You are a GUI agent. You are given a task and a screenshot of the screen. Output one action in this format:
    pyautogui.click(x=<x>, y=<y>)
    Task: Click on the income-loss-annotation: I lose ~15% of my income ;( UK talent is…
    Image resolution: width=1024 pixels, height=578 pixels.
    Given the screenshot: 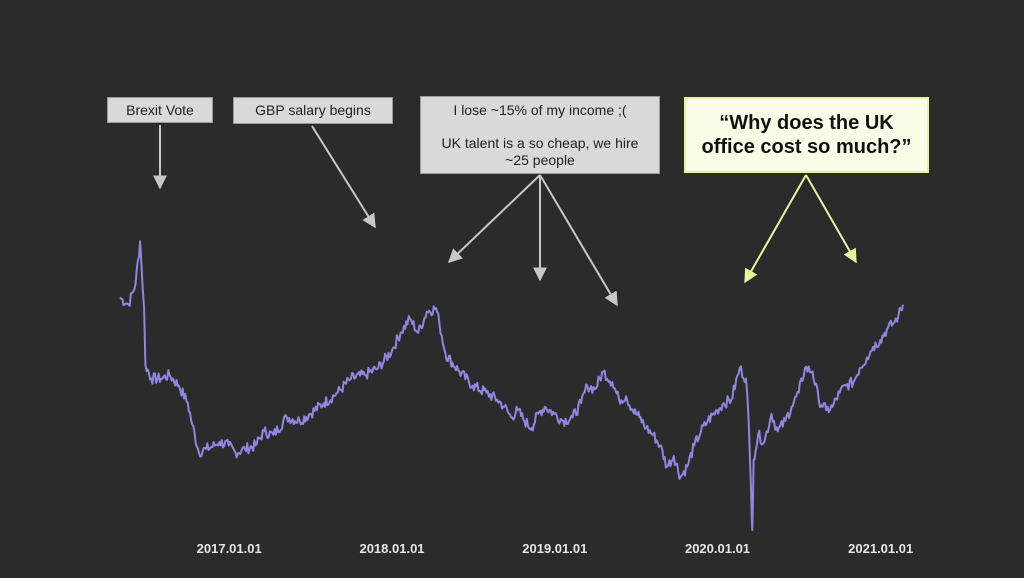 What is the action you would take?
    pyautogui.click(x=540, y=135)
    